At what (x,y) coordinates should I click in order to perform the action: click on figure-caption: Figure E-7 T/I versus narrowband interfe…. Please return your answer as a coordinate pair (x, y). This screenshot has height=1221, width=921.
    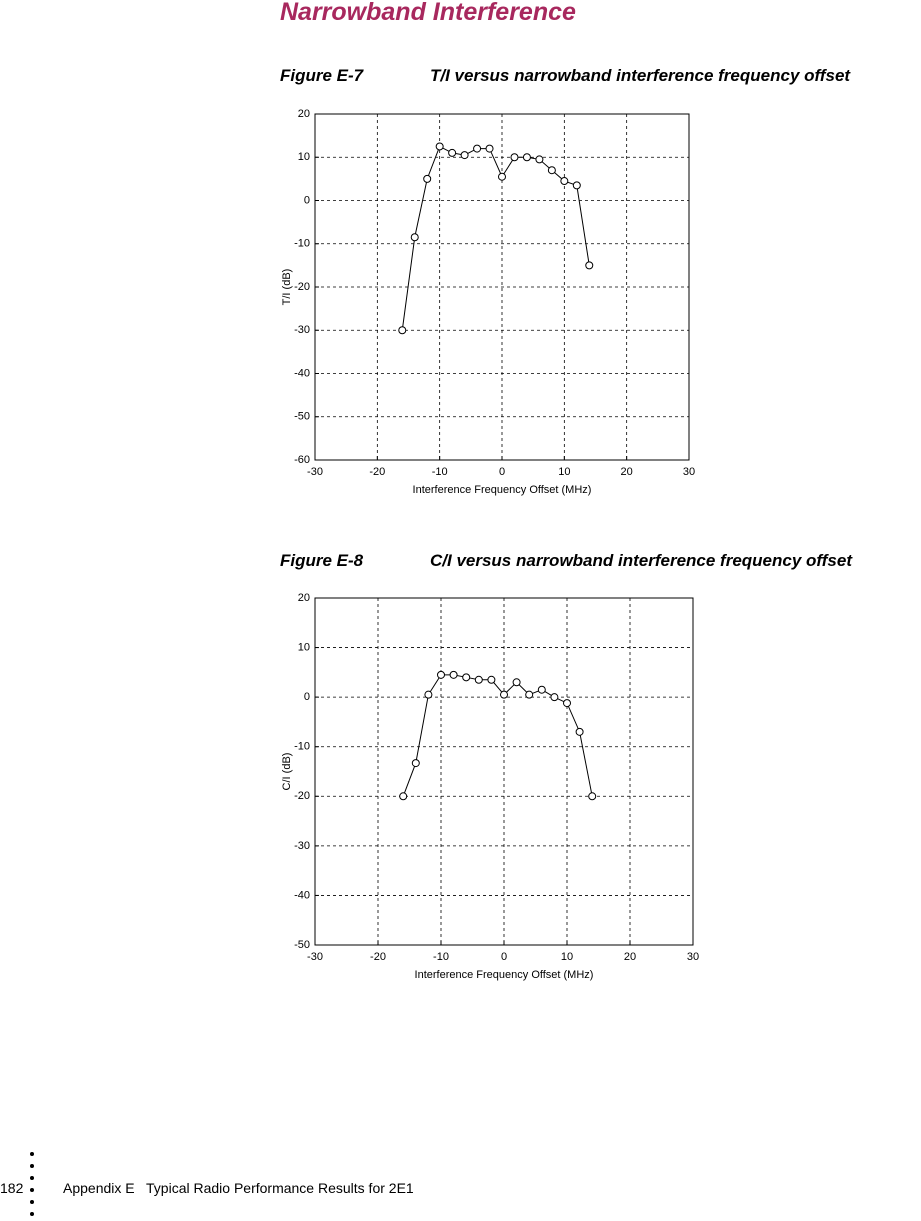
    Looking at the image, I should click on (565, 76).